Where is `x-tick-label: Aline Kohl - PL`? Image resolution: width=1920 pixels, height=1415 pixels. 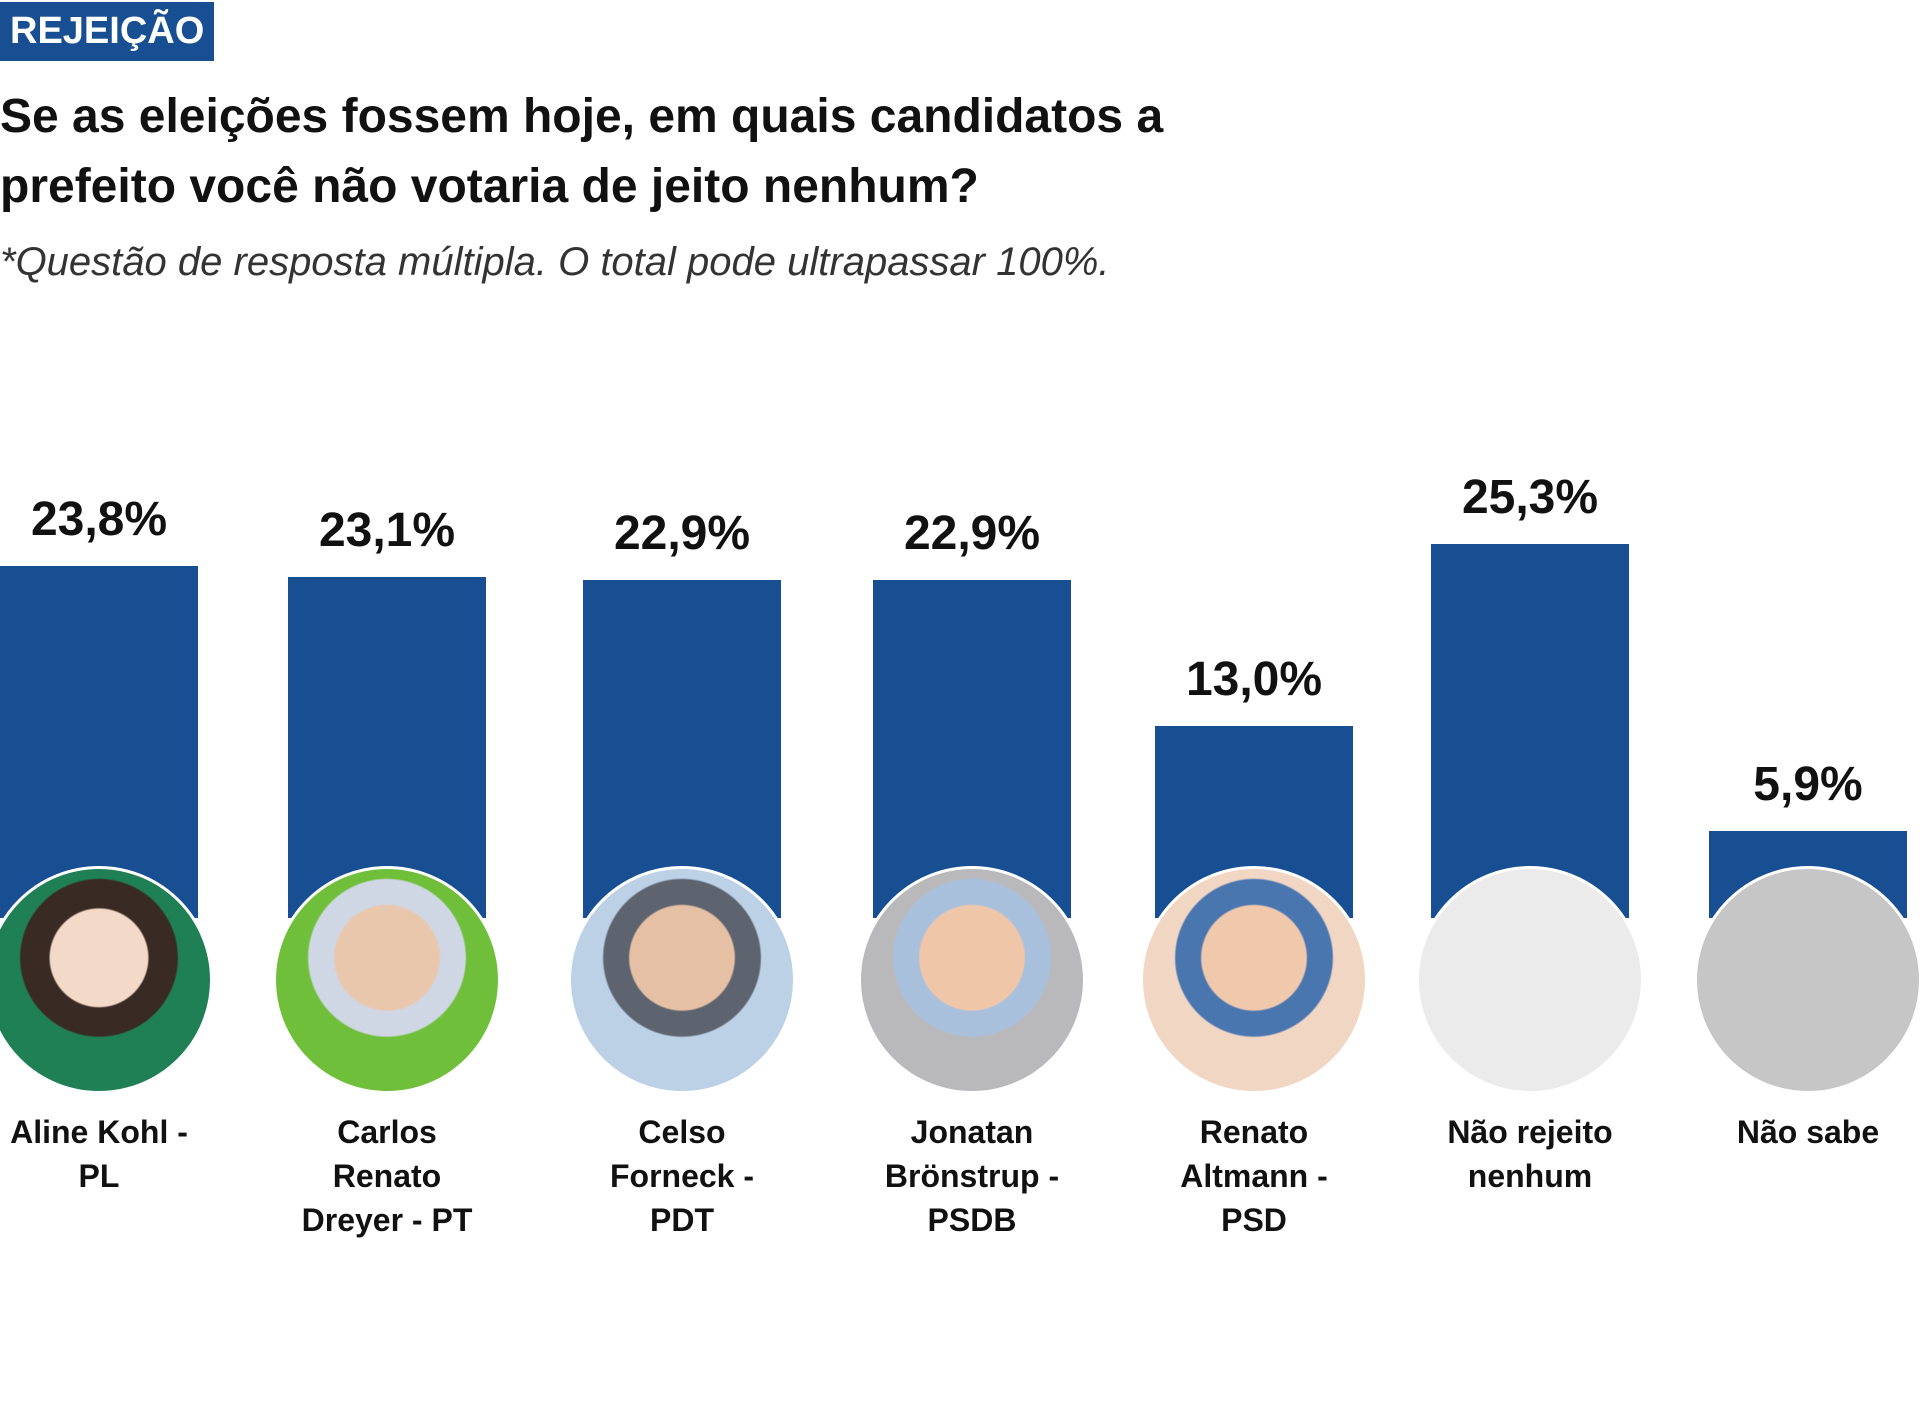 x-tick-label: Aline Kohl - PL is located at coordinates (99, 1154).